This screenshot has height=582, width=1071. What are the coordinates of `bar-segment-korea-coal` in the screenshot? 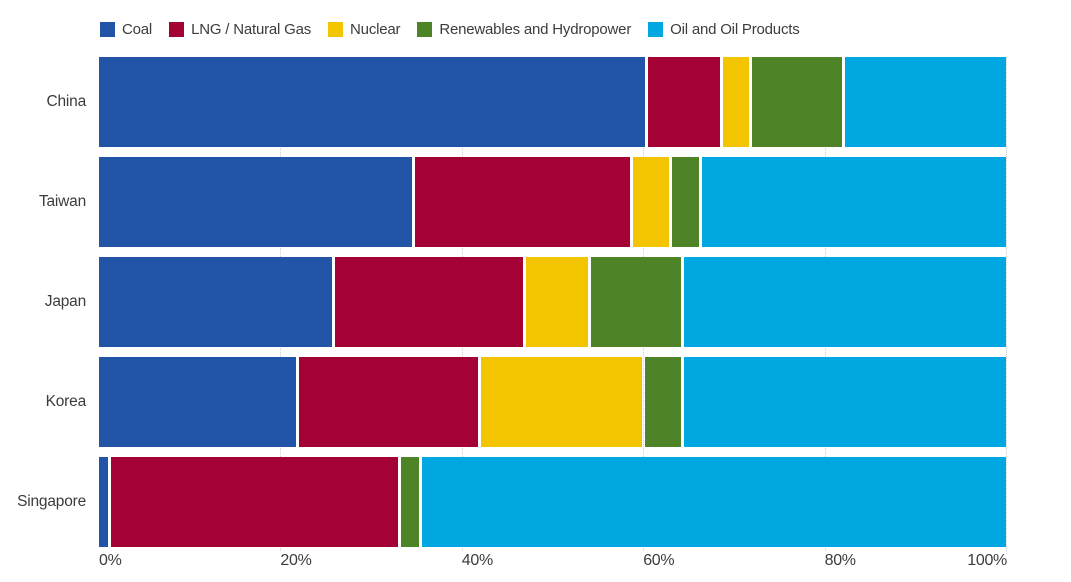 It's located at (197, 402).